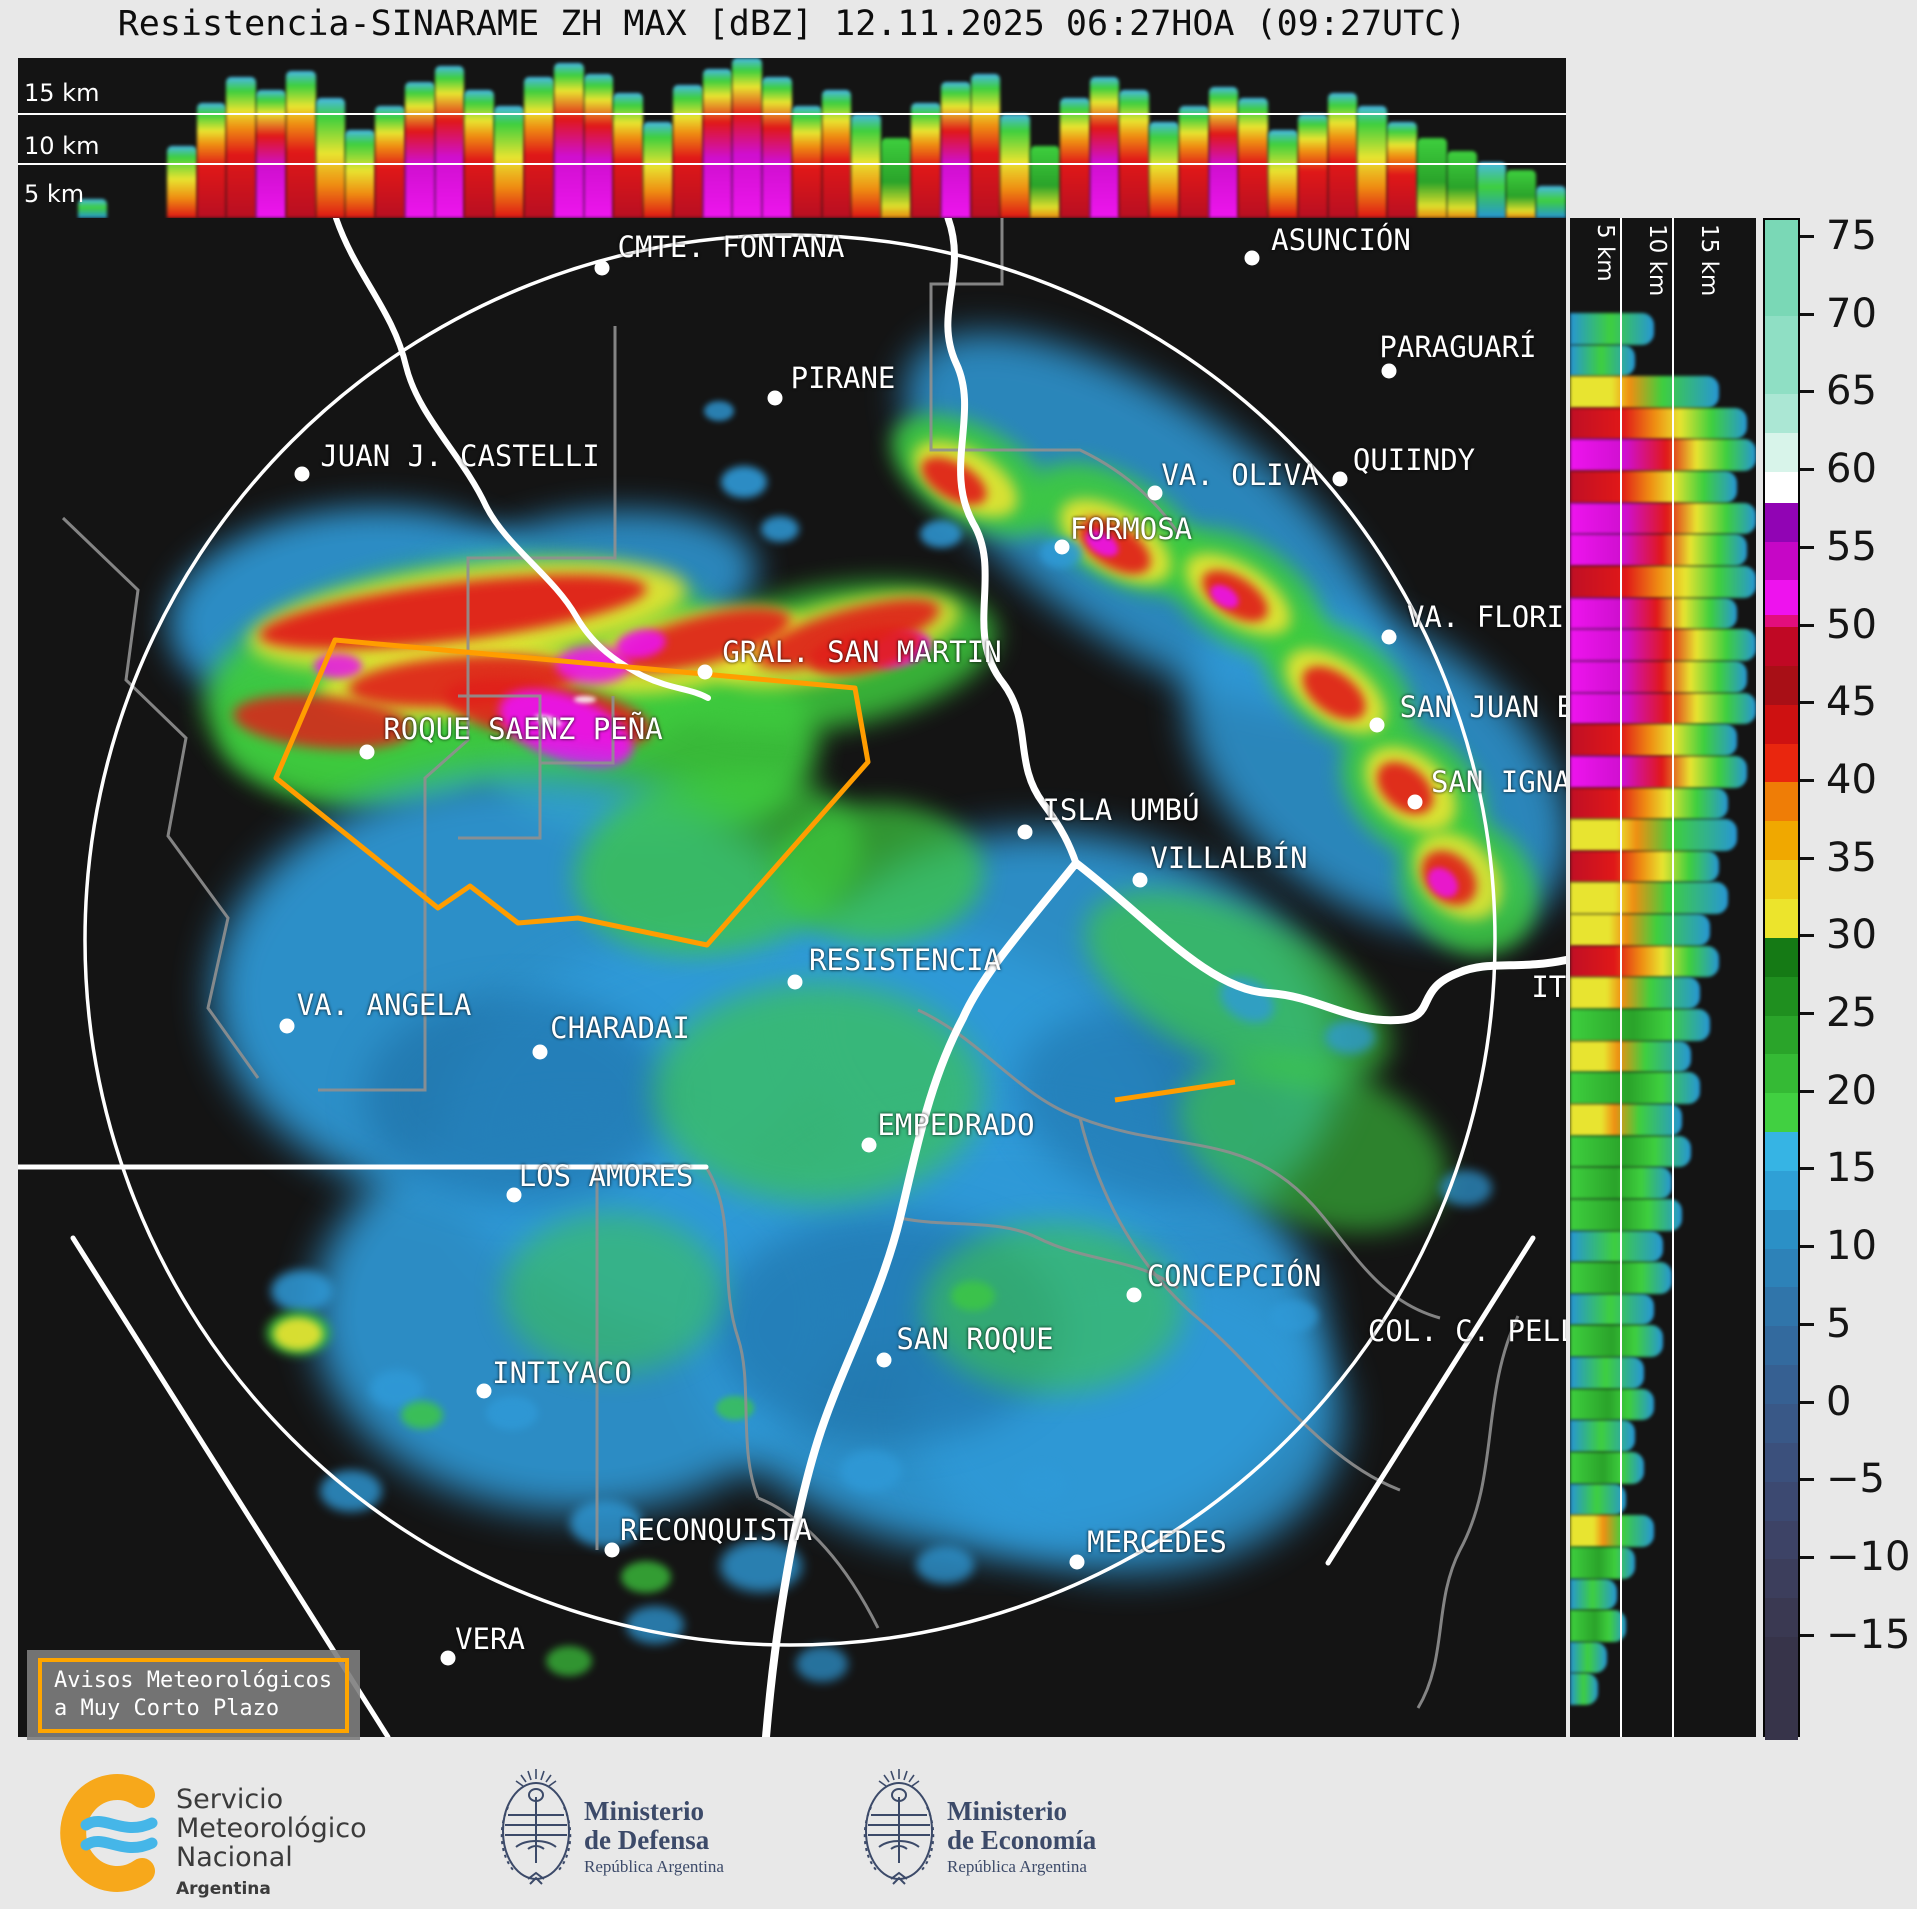 Image resolution: width=1917 pixels, height=1909 pixels. What do you see at coordinates (1855, 1479) in the screenshot?
I see `colorbar-tick-label: −5` at bounding box center [1855, 1479].